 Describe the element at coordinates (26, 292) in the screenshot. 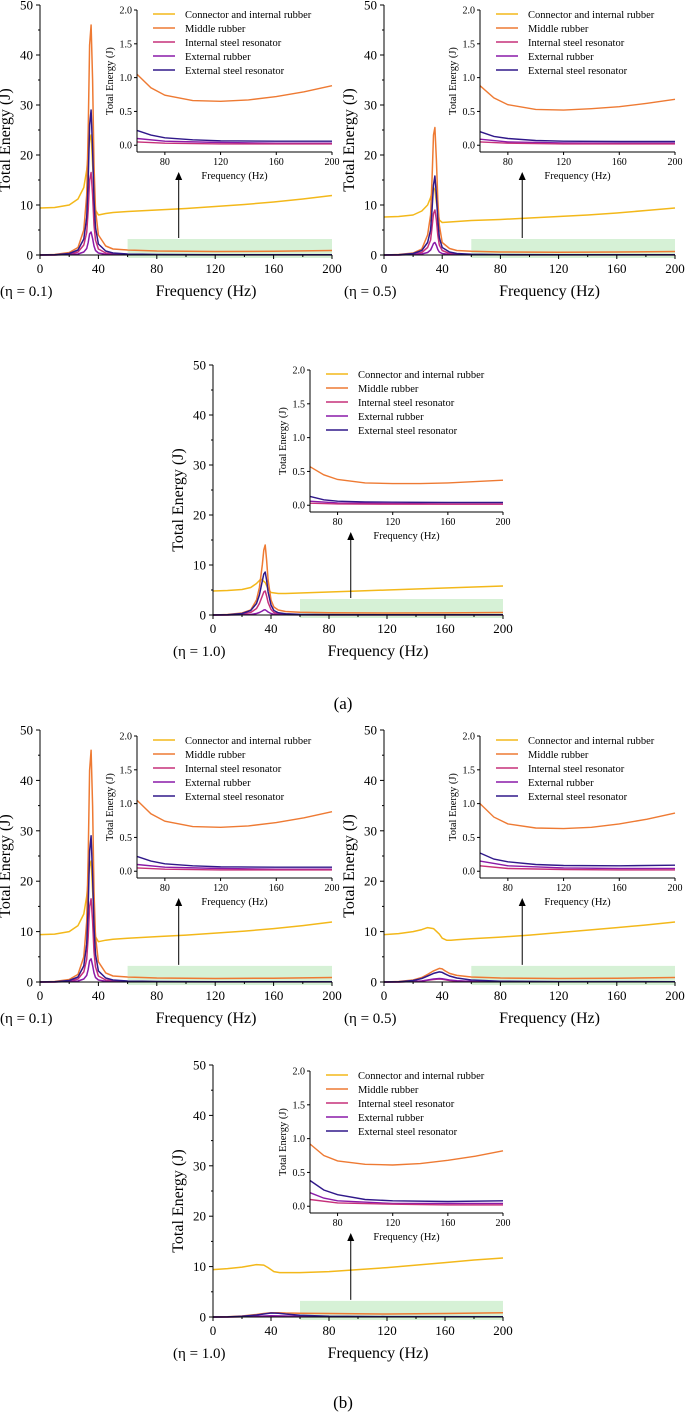

I see `eta-label: (η = 0.1)` at that location.